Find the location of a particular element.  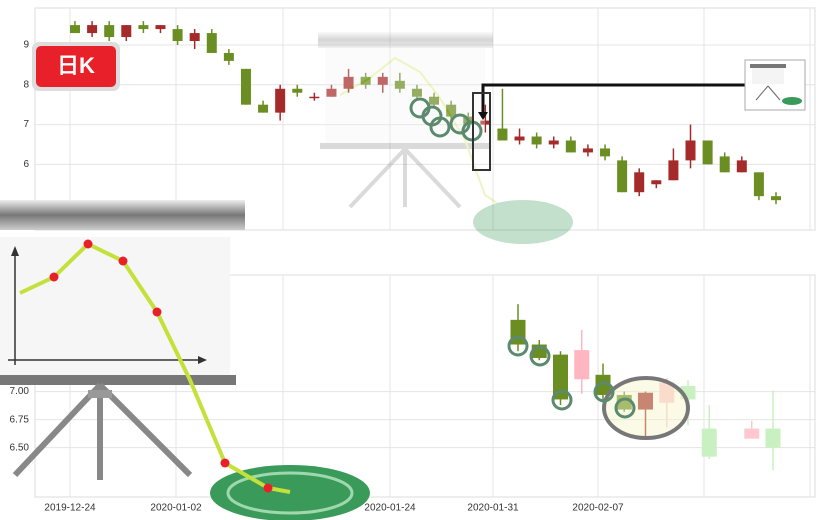

y-tick-label: 7.00 is located at coordinates (20, 391).